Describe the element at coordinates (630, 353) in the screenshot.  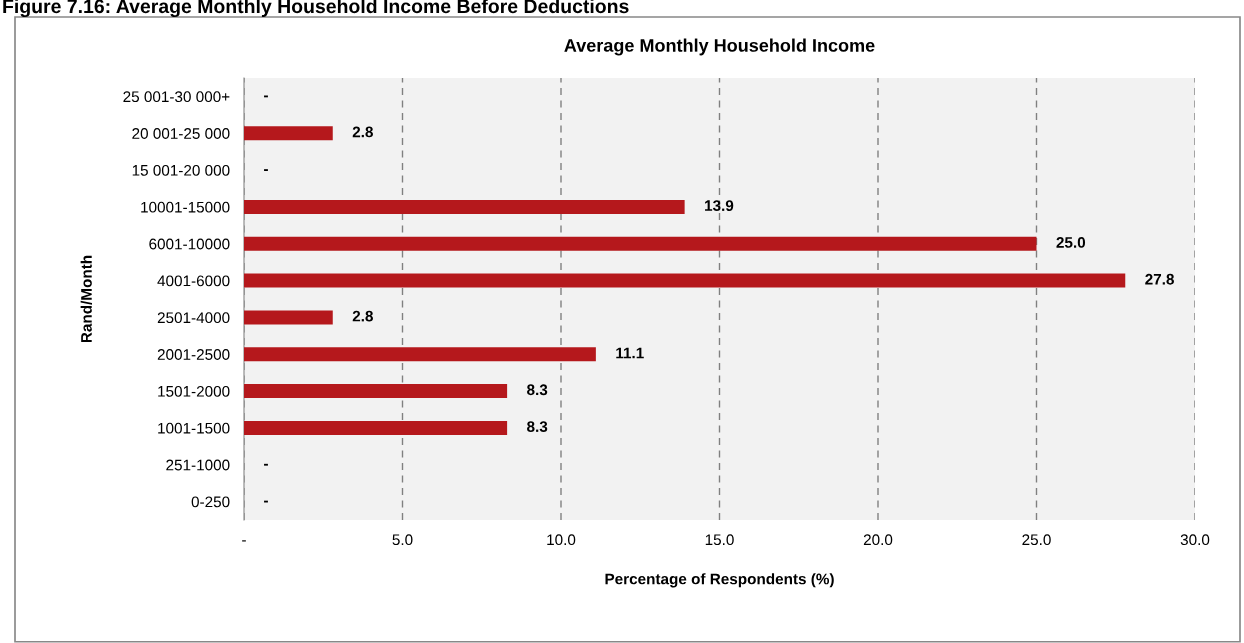
I see `data-label: 11.1` at that location.